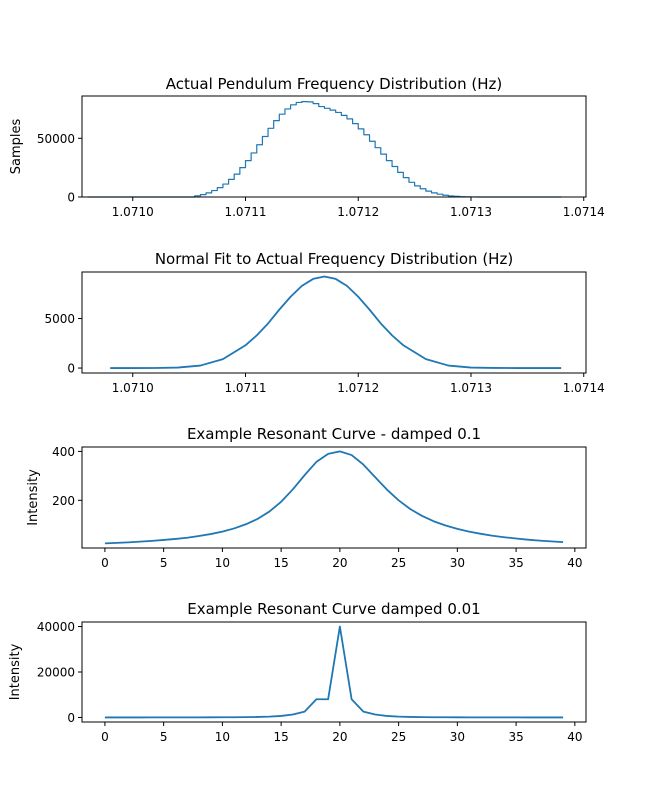 This screenshot has width=651, height=811. What do you see at coordinates (56, 673) in the screenshot?
I see `y-tick-label: 20000` at bounding box center [56, 673].